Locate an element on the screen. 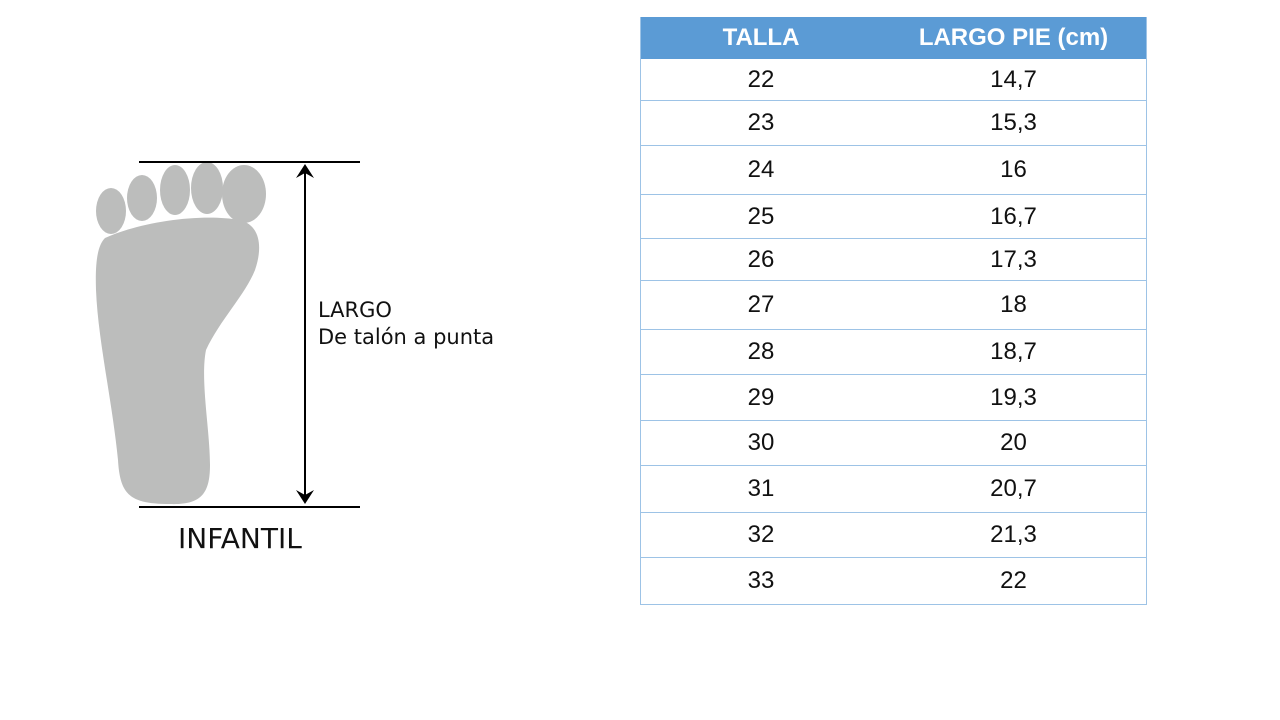  table-row: 28 18,7 is located at coordinates (893, 352).